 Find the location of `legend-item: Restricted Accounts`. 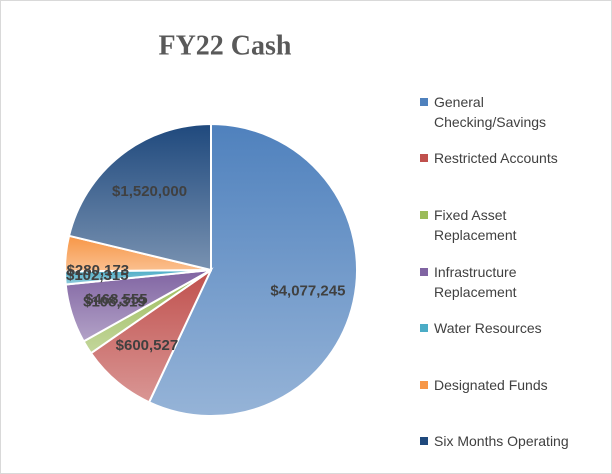

legend-item: Restricted Accounts is located at coordinates (500, 158).